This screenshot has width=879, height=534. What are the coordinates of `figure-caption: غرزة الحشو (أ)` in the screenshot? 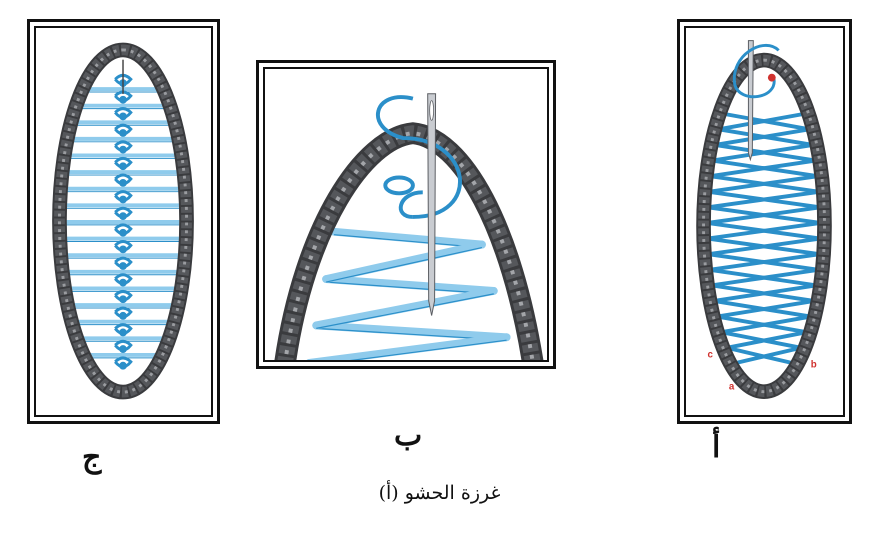 It's located at (439, 493).